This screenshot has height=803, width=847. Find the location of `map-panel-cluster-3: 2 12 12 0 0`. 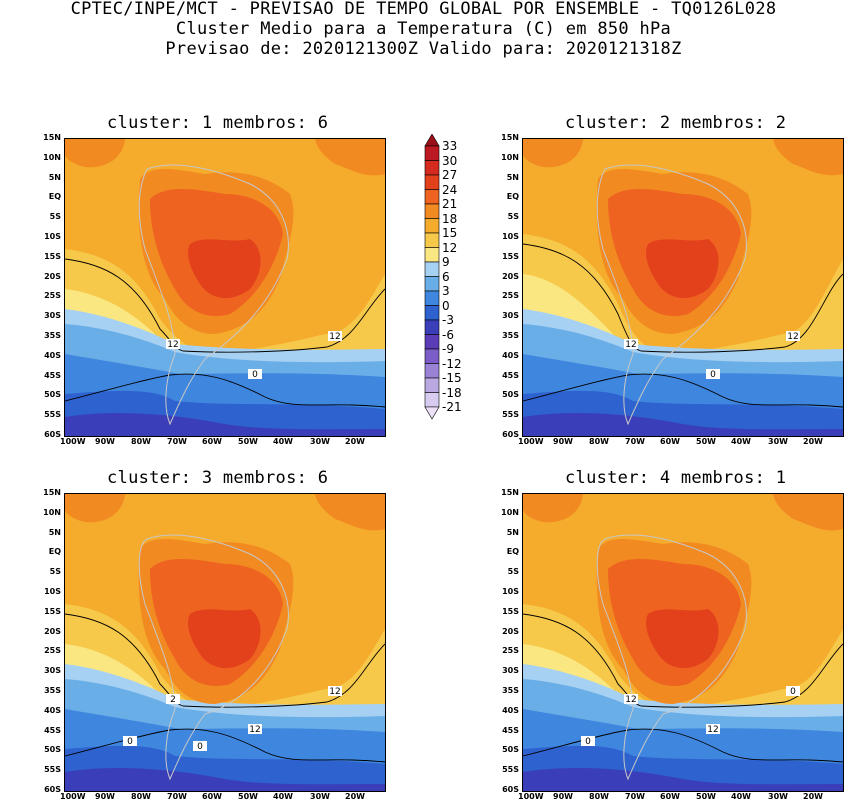

map-panel-cluster-3: 2 12 12 0 0 is located at coordinates (225, 642).